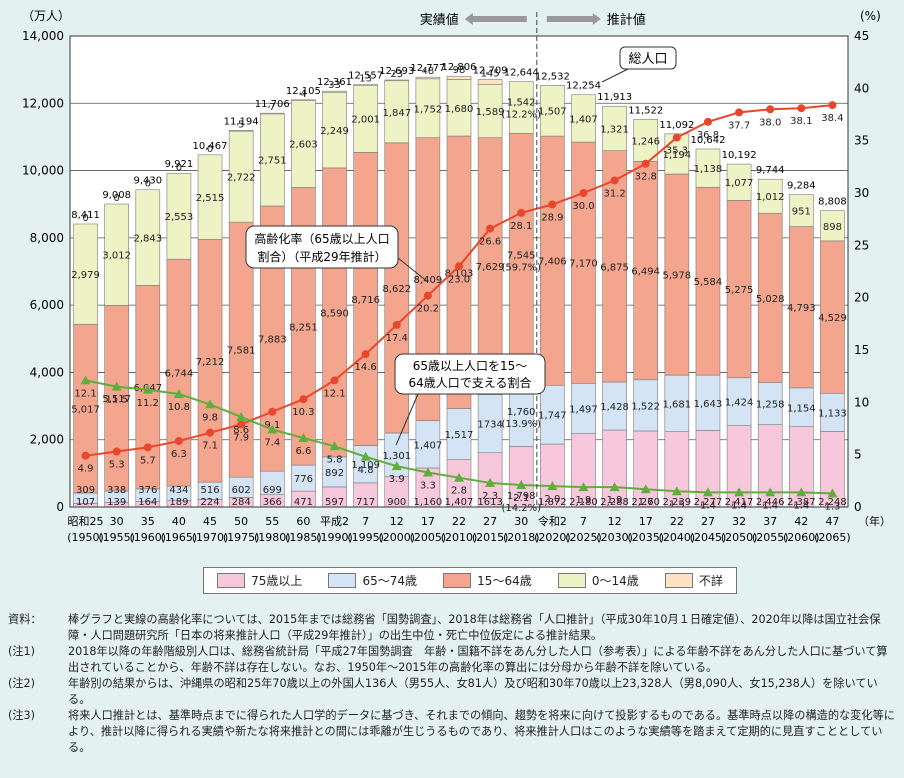 This screenshot has height=778, width=904. Describe the element at coordinates (739, 155) in the screenshot. I see `total-label: 10,192` at that location.